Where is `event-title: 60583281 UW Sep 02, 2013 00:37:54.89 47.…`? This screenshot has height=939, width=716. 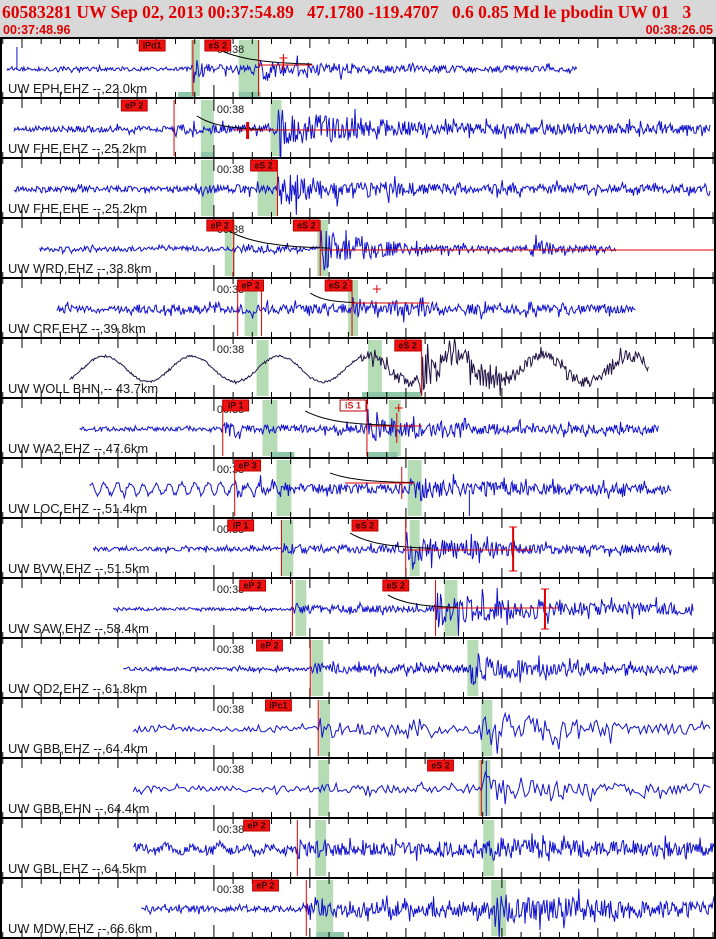 event-title: 60583281 UW Sep 02, 2013 00:37:54.89 47.… is located at coordinates (347, 12).